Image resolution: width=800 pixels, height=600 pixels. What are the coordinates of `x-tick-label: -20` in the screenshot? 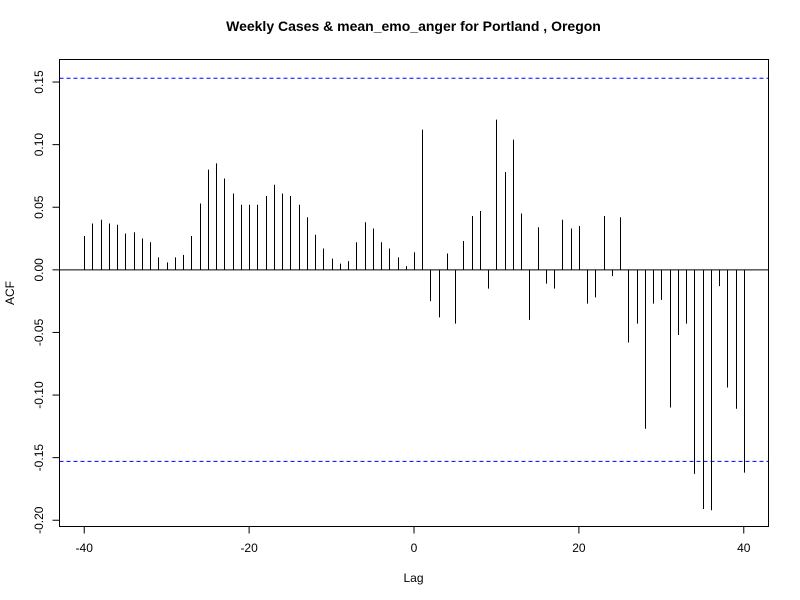 It's located at (249, 548).